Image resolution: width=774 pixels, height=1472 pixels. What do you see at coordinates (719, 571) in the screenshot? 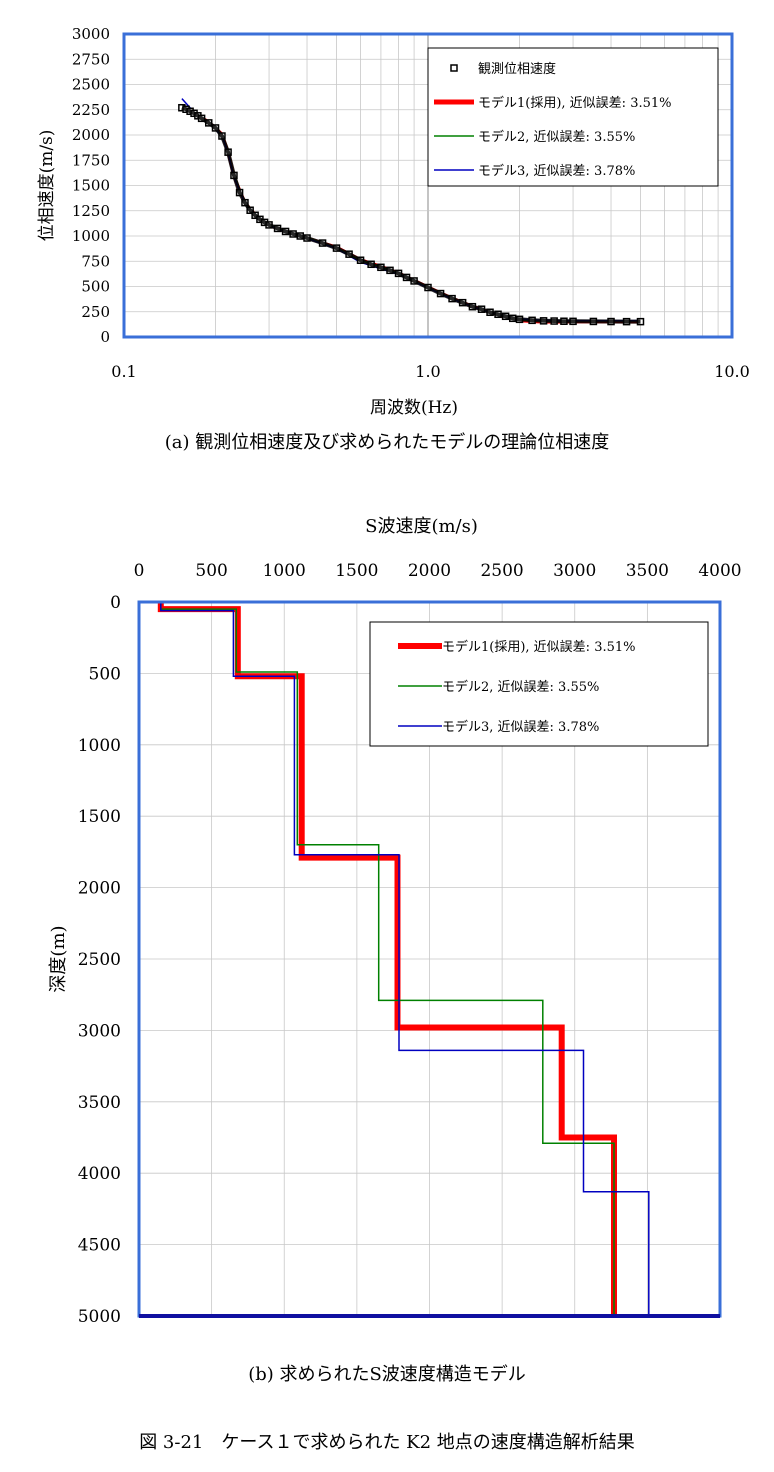
I see `x-tick-label: 4000` at bounding box center [719, 571].